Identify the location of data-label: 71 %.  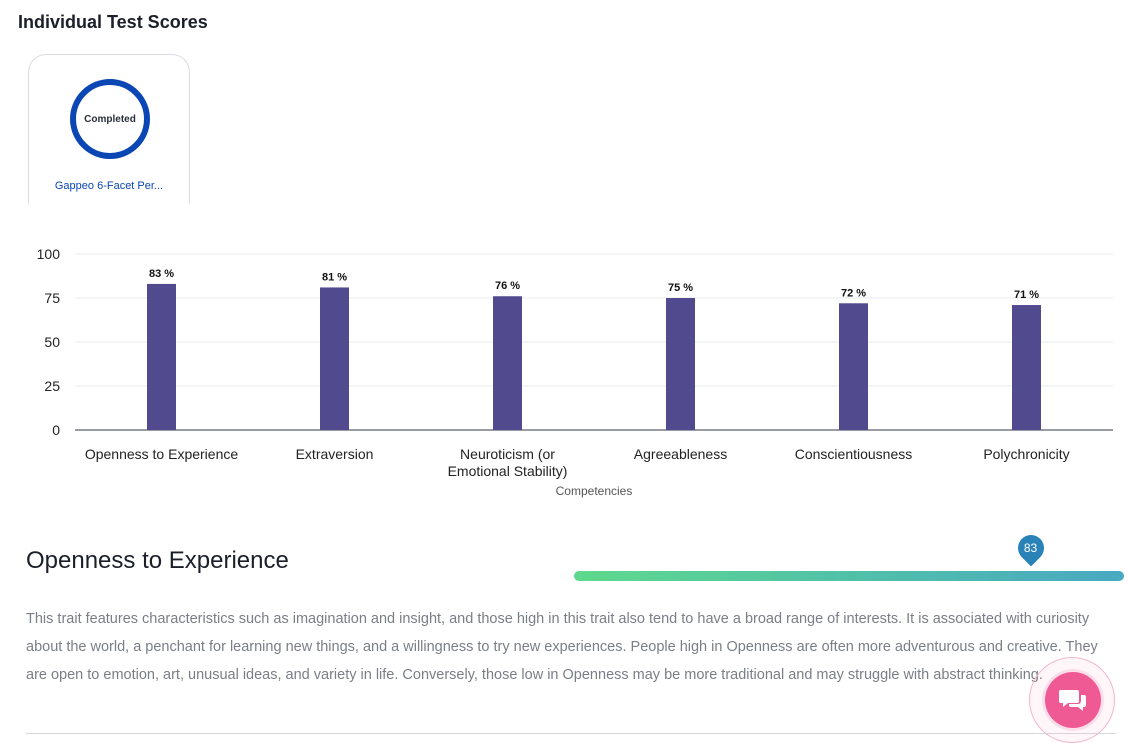
(1026, 295).